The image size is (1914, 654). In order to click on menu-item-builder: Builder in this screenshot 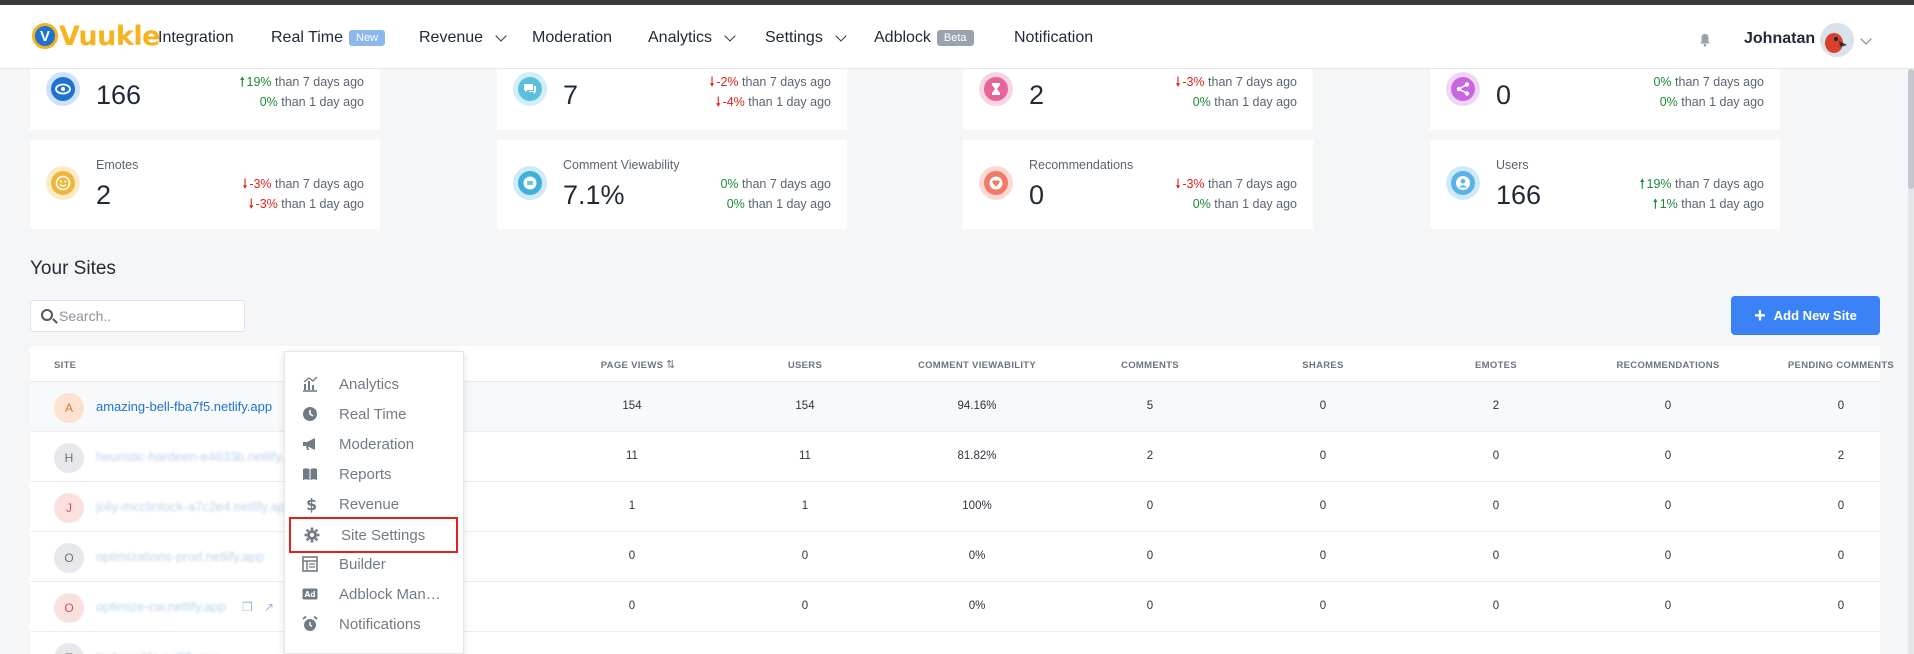, I will do `click(343, 564)`.